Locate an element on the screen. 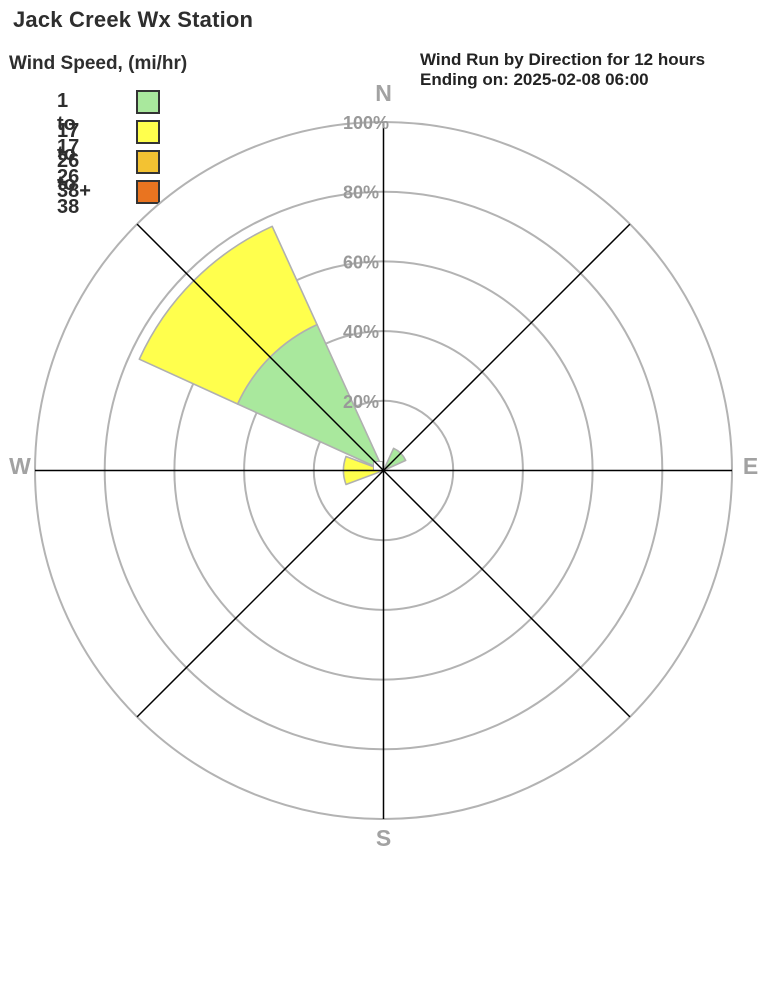 Image resolution: width=768 pixels, height=1008 pixels. ring-label-80: 80% is located at coordinates (361, 193).